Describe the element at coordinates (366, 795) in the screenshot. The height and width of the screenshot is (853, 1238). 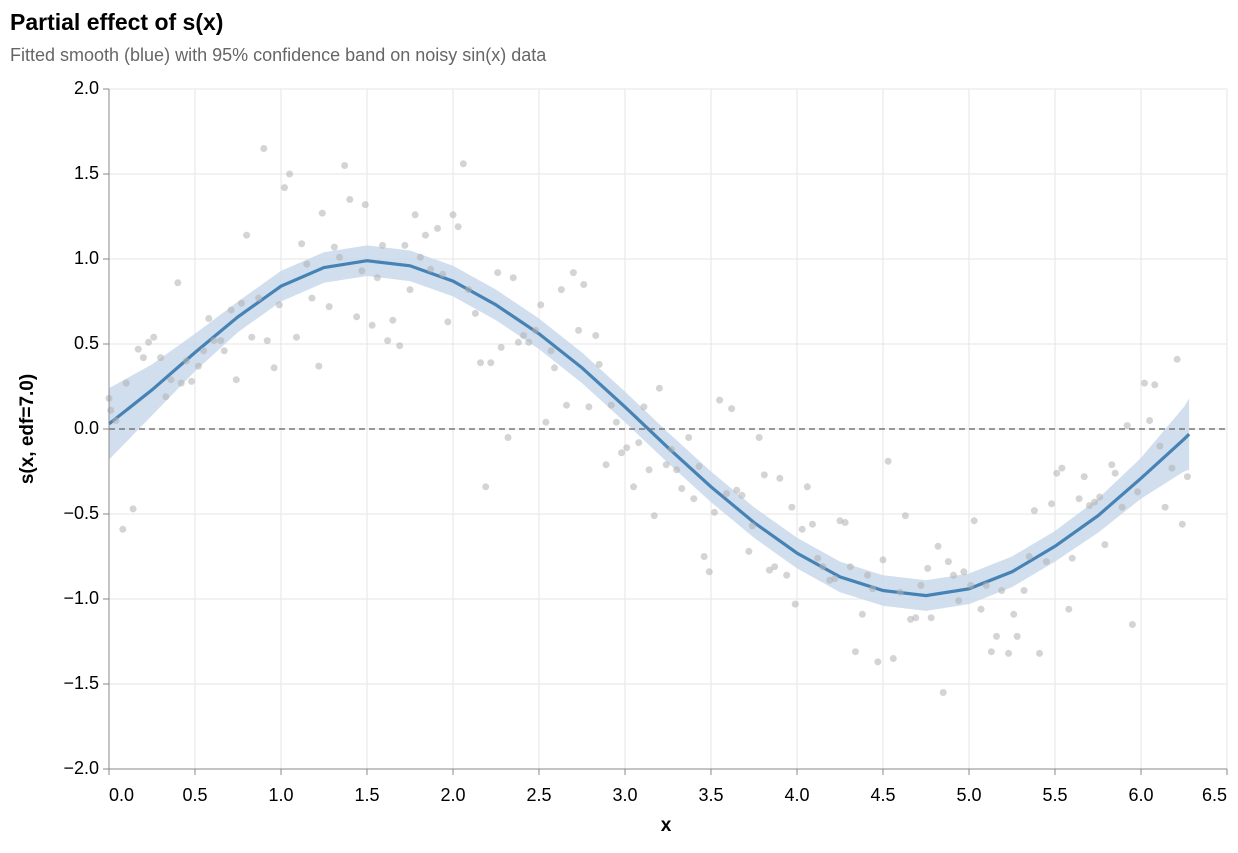
I see `x-tick-label: 1.5` at that location.